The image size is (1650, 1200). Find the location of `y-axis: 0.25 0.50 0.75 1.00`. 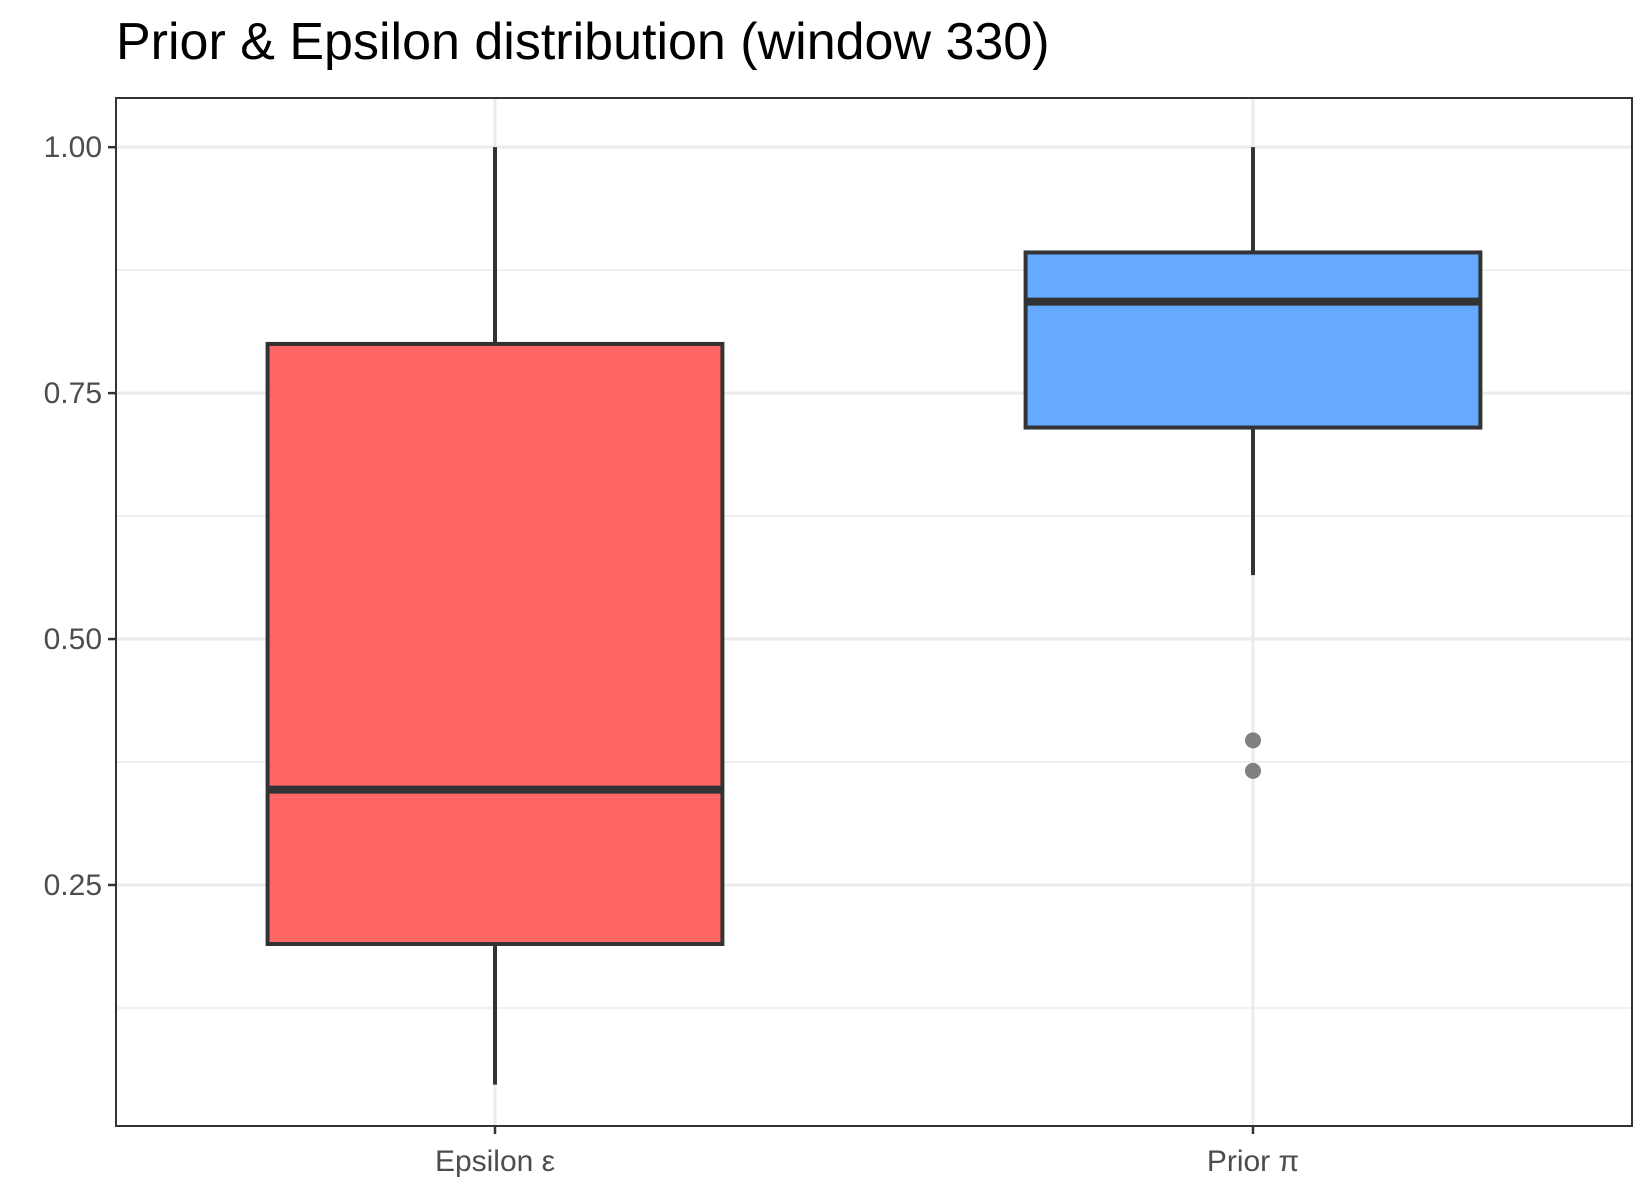

y-axis: 0.25 0.50 0.75 1.00 is located at coordinates (80, 516).